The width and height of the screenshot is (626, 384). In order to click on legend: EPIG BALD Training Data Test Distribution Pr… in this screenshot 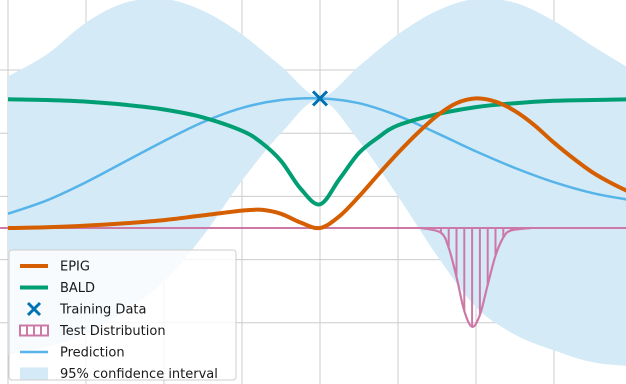, I will do `click(122, 315)`.